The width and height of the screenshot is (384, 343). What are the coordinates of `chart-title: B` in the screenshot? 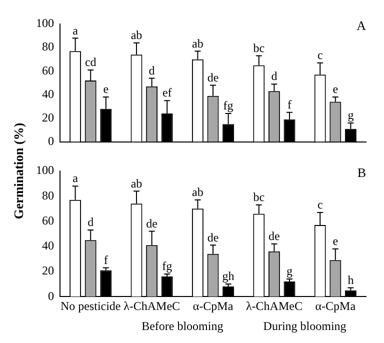 It's located at (361, 172).